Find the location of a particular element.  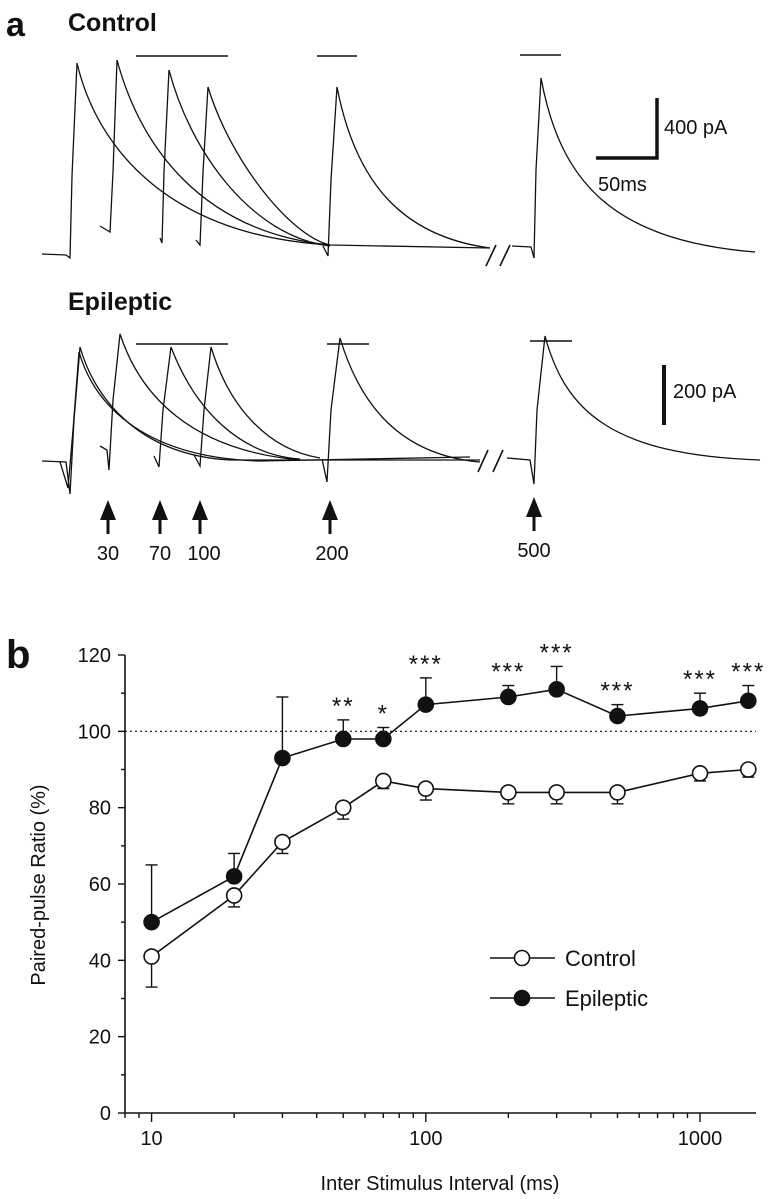

stimulus-arrow-500: 500 is located at coordinates (534, 529).